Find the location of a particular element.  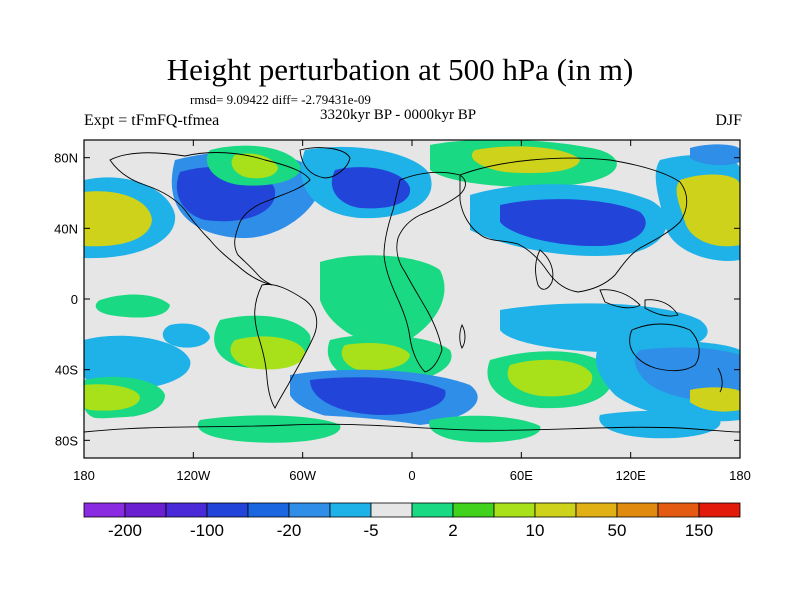

colorbar is located at coordinates (412, 510).